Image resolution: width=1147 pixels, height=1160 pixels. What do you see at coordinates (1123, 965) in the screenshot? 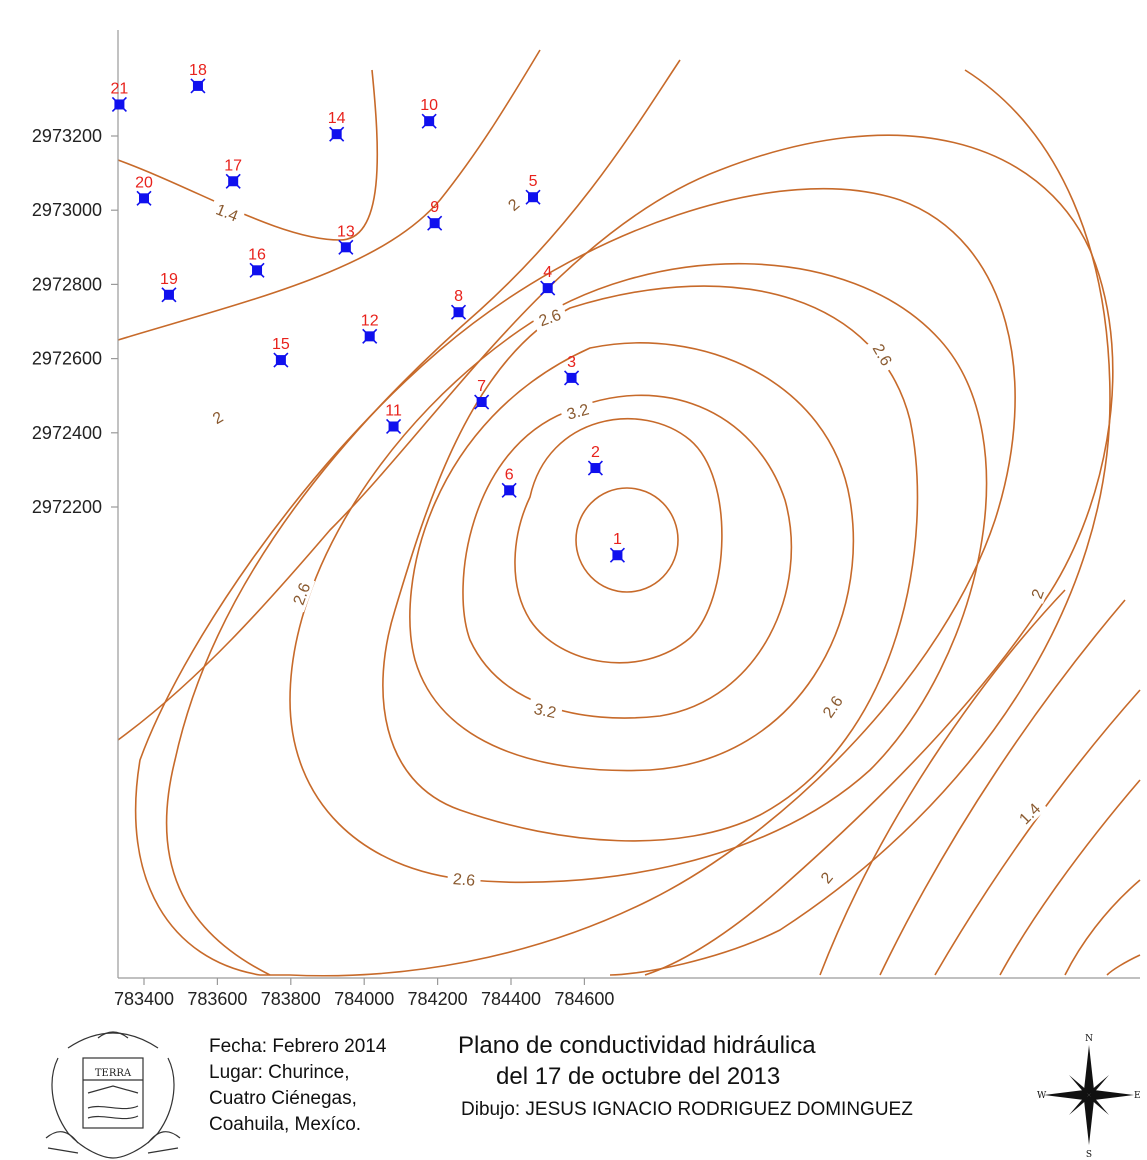
I see `contour-0.8-lowright` at bounding box center [1123, 965].